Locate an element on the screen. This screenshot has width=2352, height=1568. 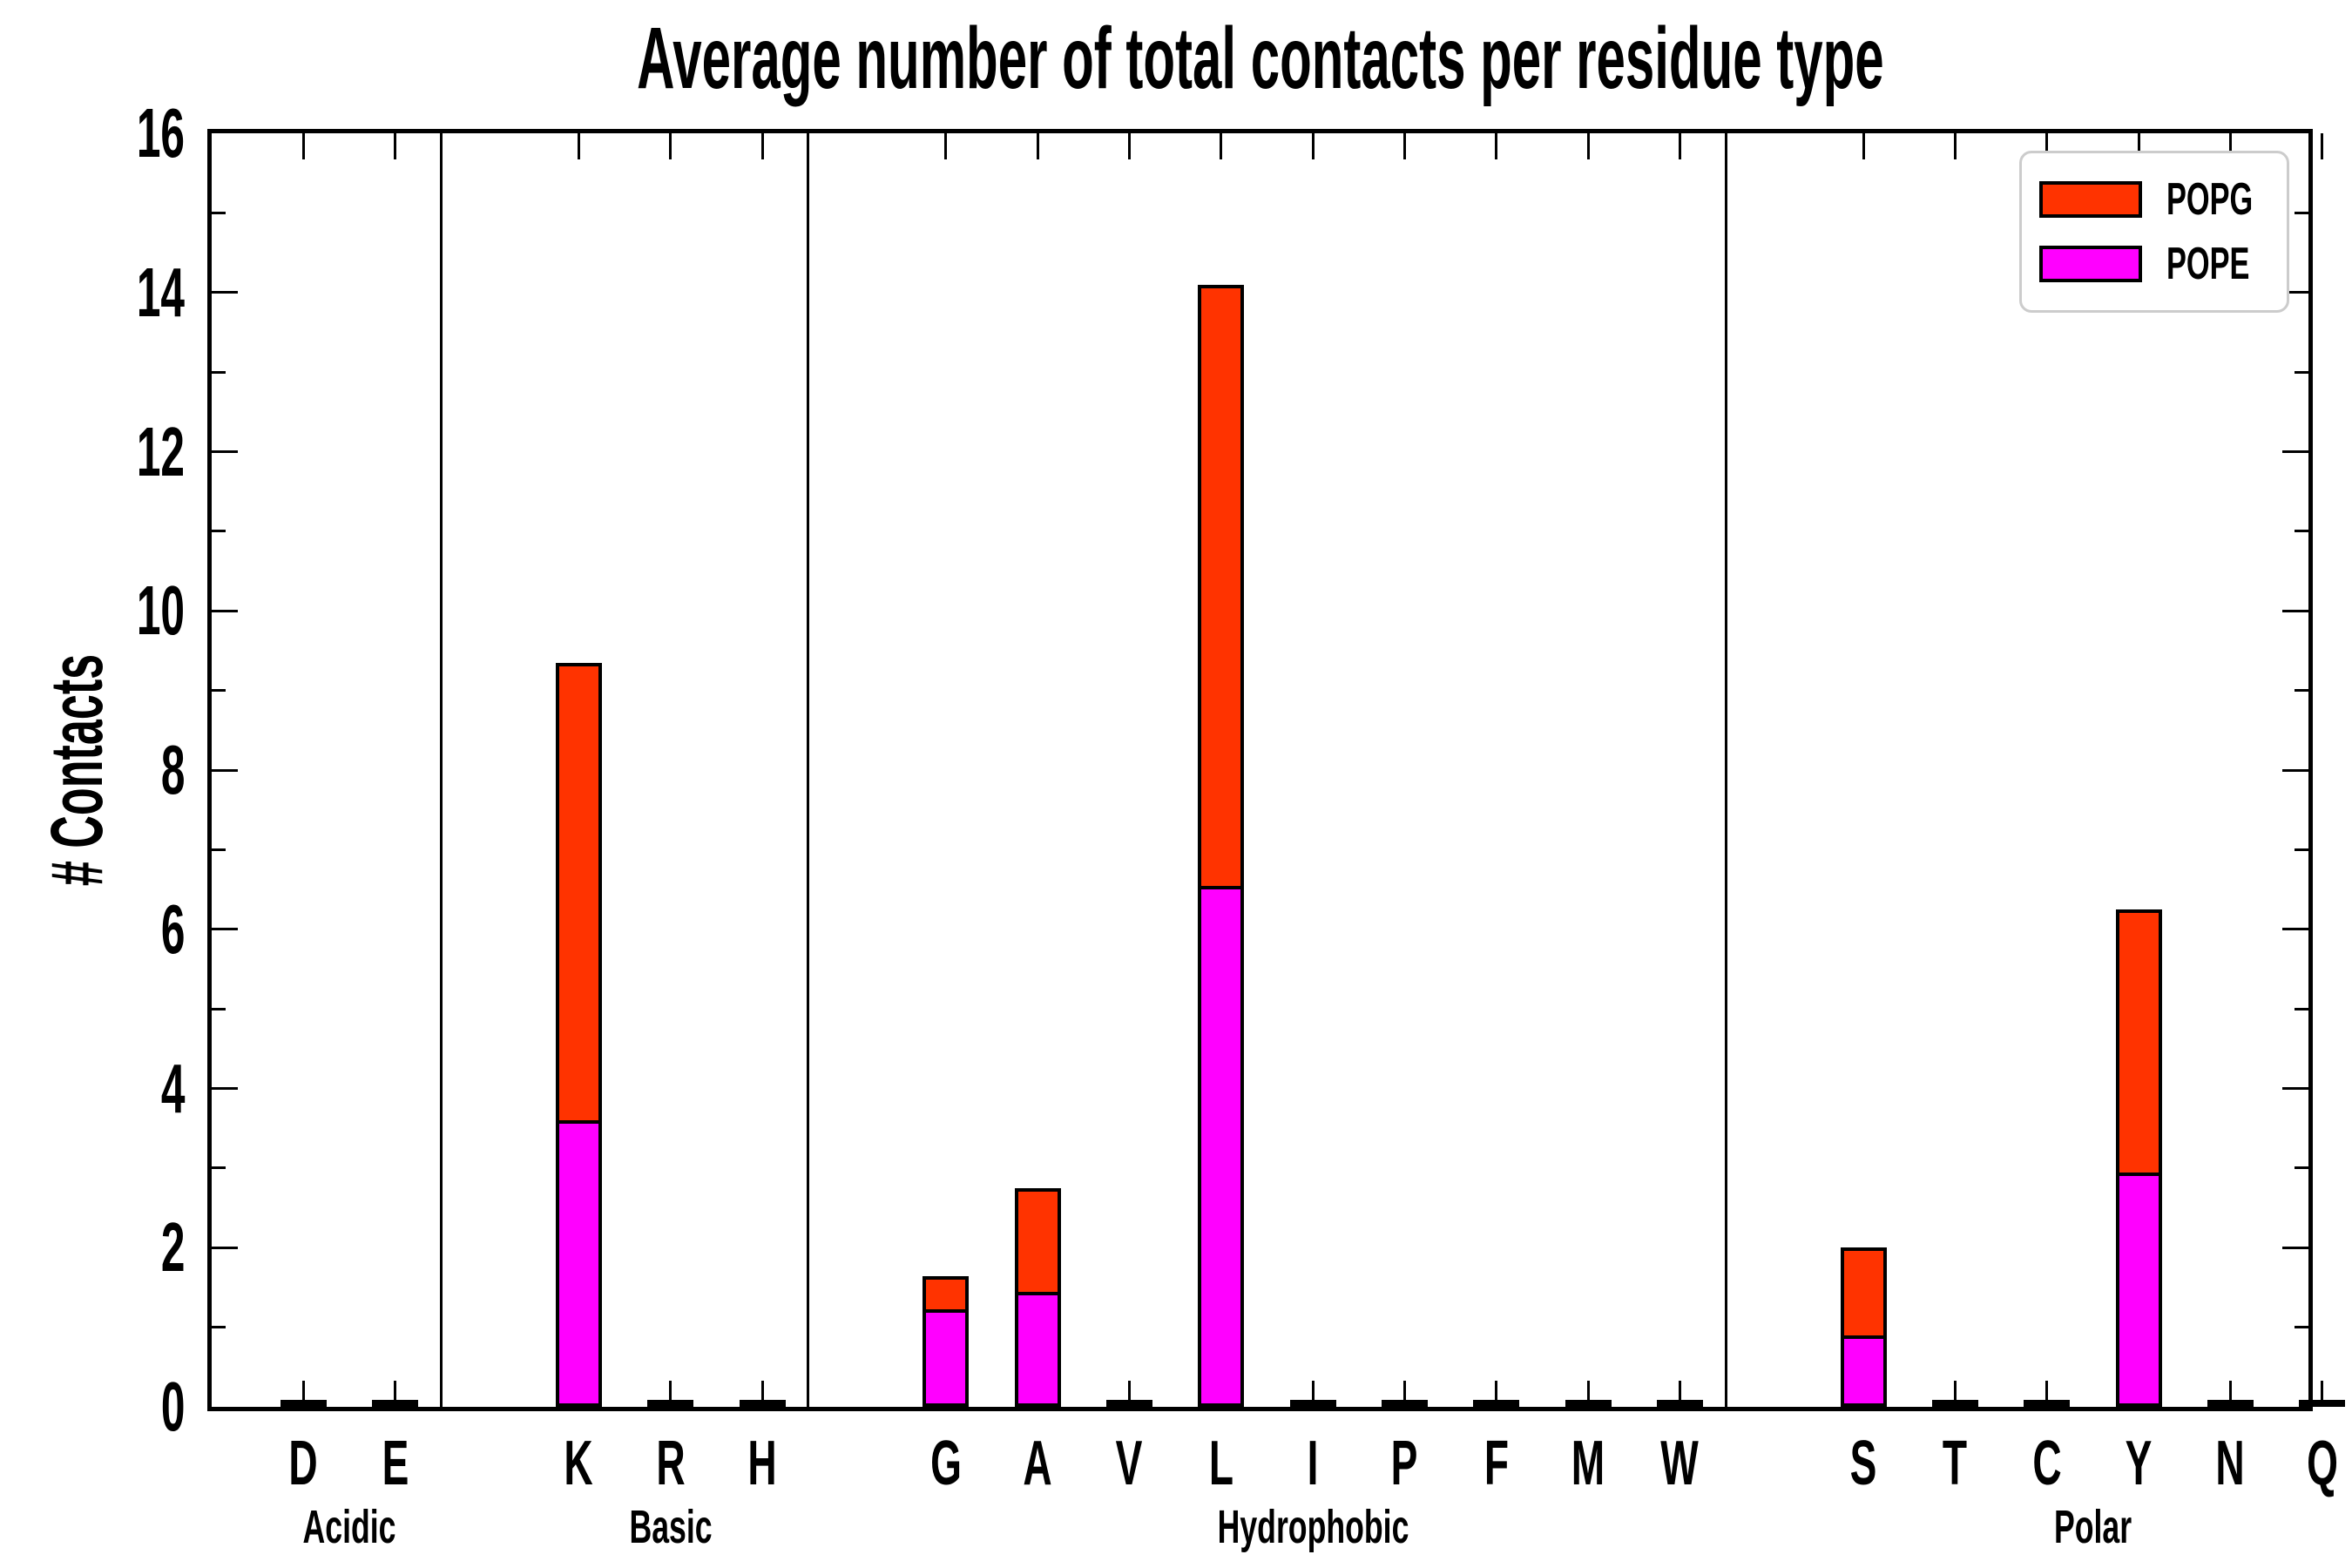
x-tick-label-text: G is located at coordinates (945, 1463).